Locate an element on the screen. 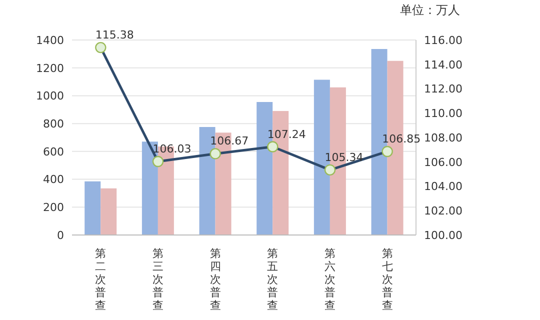 The width and height of the screenshot is (540, 320). y2-tick-label: 100.00 is located at coordinates (443, 235).